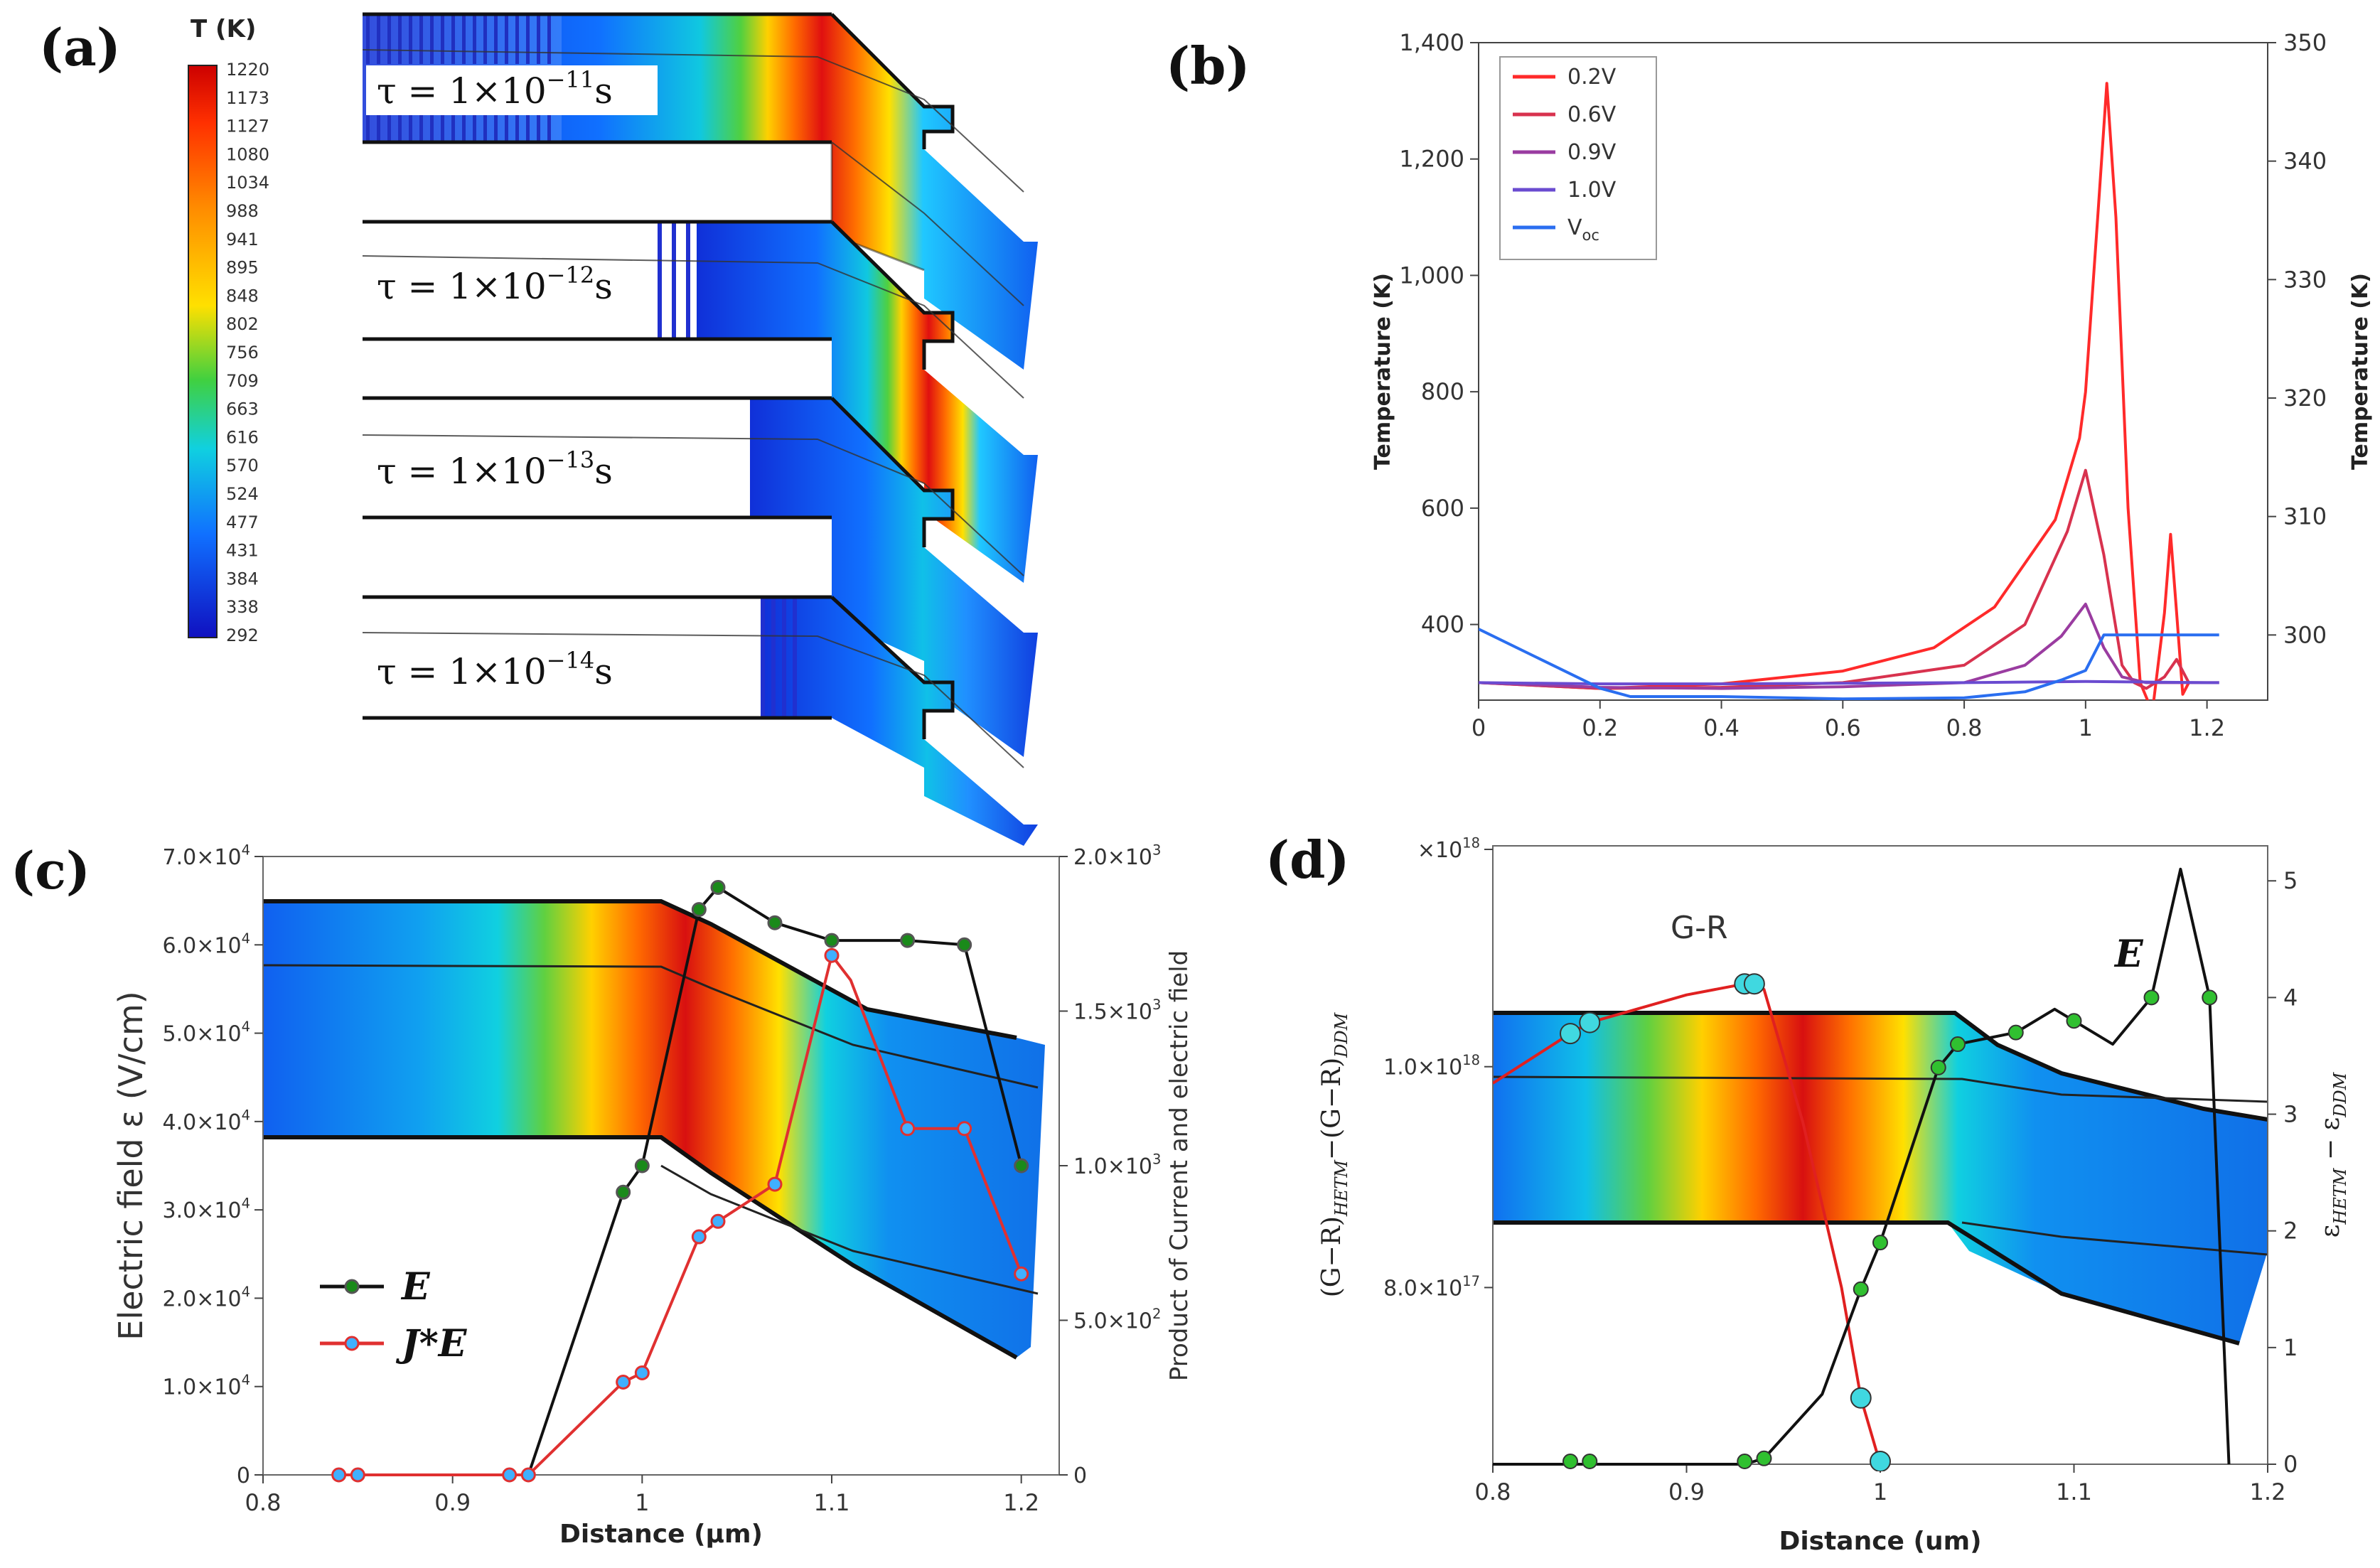 The image size is (2380, 1568). What do you see at coordinates (2305, 398) in the screenshot?
I see `y-right-tick-label: 320` at bounding box center [2305, 398].